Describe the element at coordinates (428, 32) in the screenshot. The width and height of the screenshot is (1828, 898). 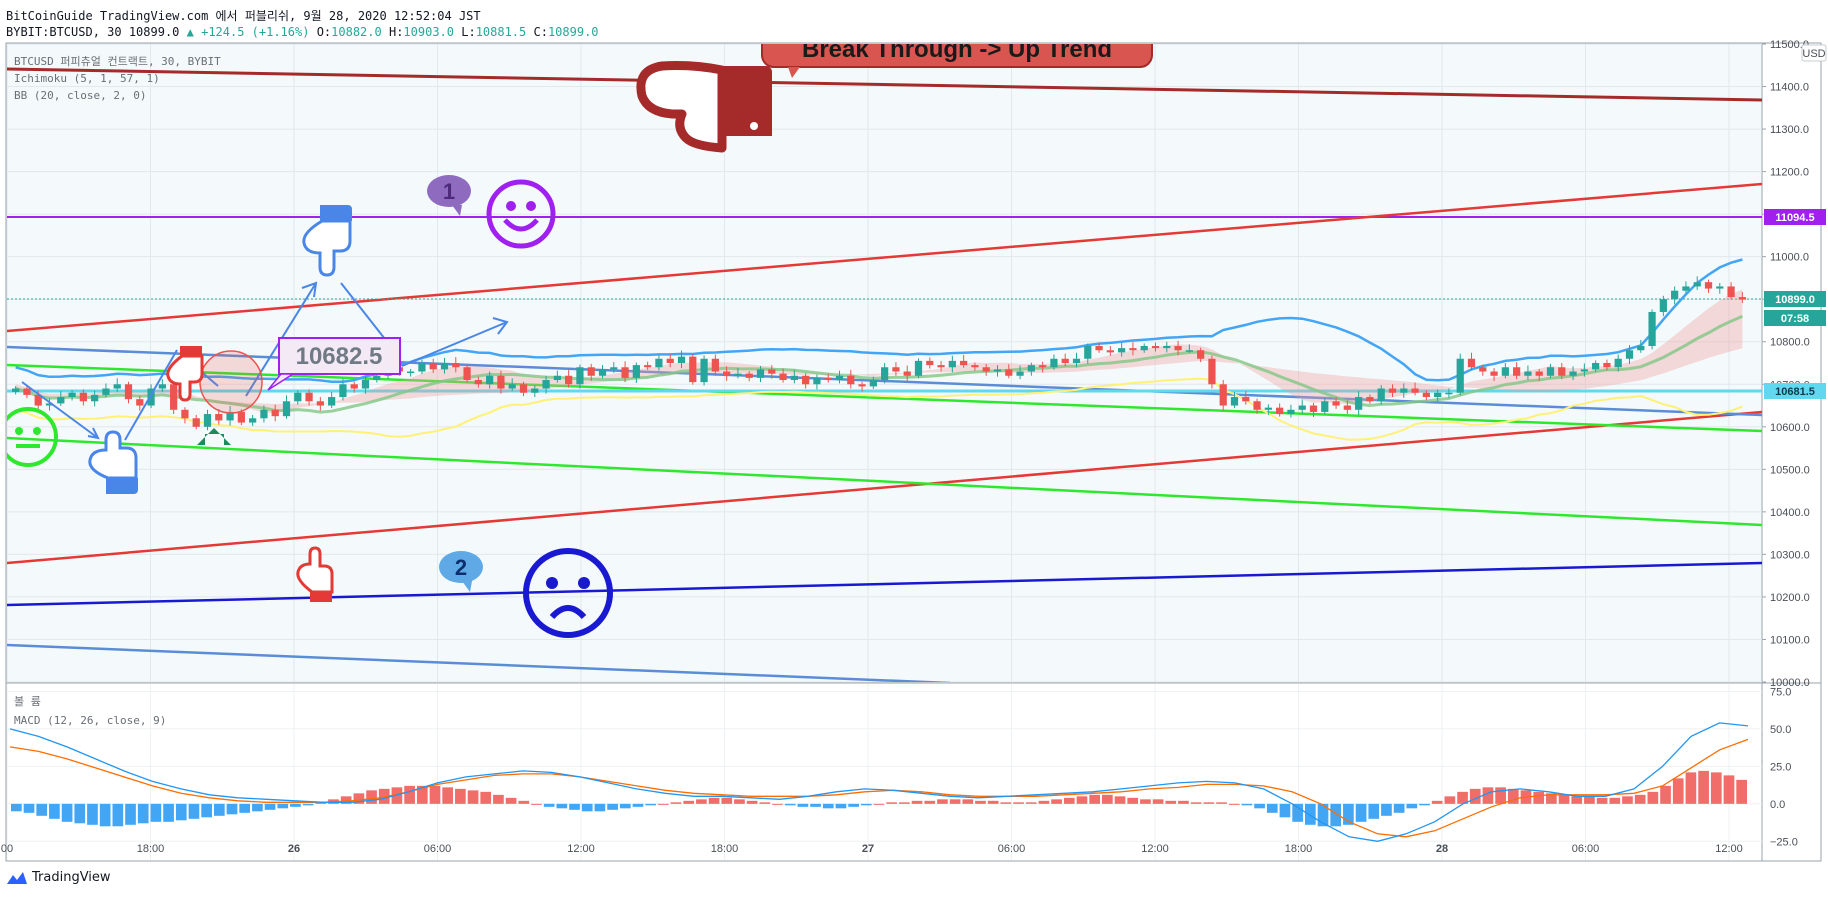
I see `high-value: 10903.0` at that location.